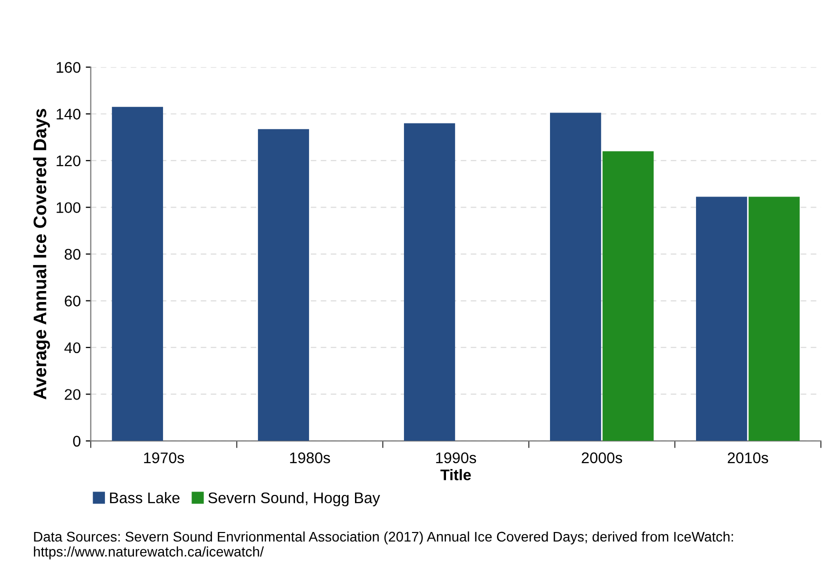 The height and width of the screenshot is (584, 825). I want to click on y-tick-label: 40, so click(72, 348).